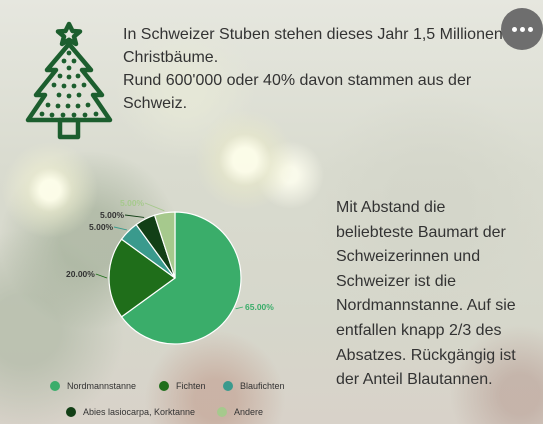 The height and width of the screenshot is (424, 543). I want to click on legend-item-fichten: Fichten, so click(182, 386).